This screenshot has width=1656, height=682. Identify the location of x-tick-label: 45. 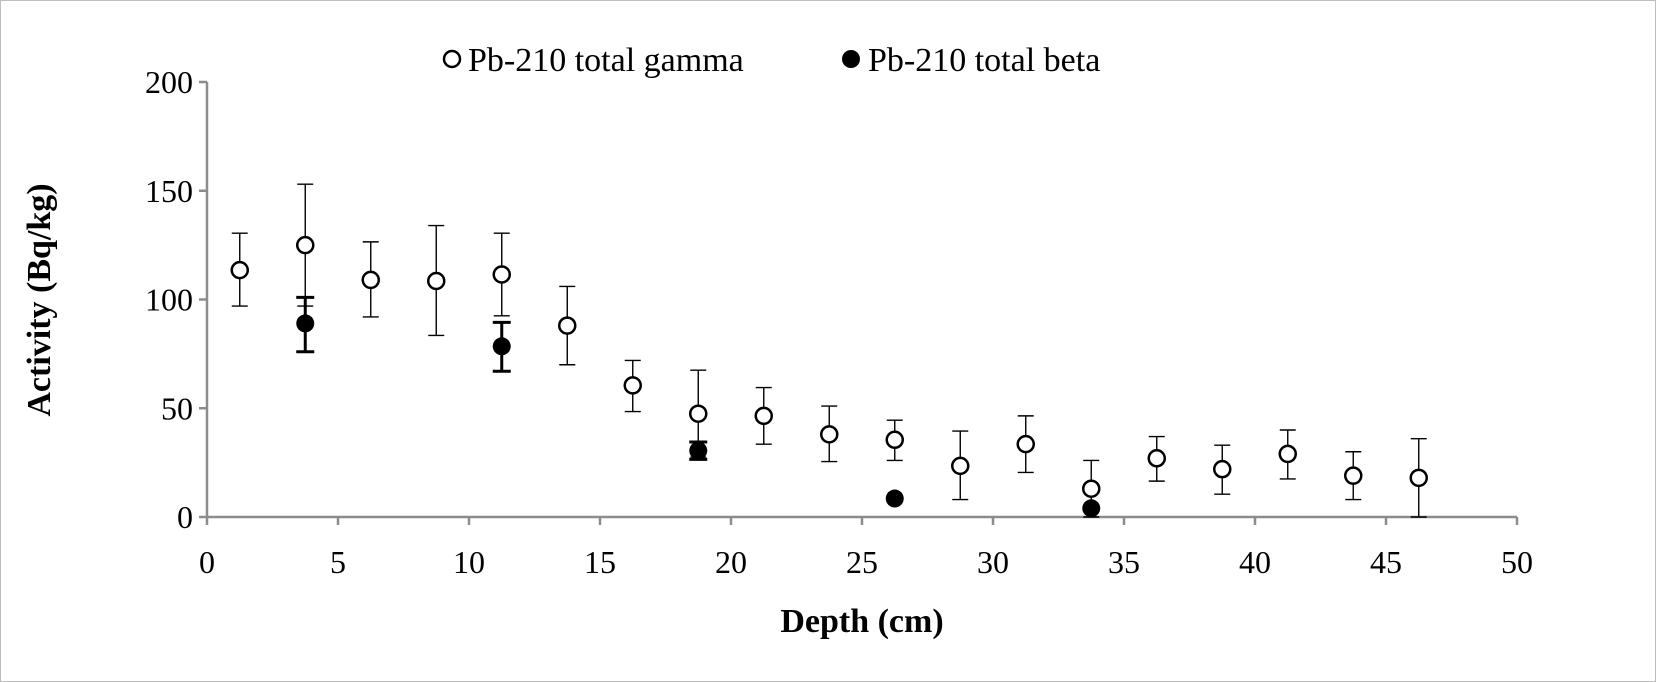
(1386, 562).